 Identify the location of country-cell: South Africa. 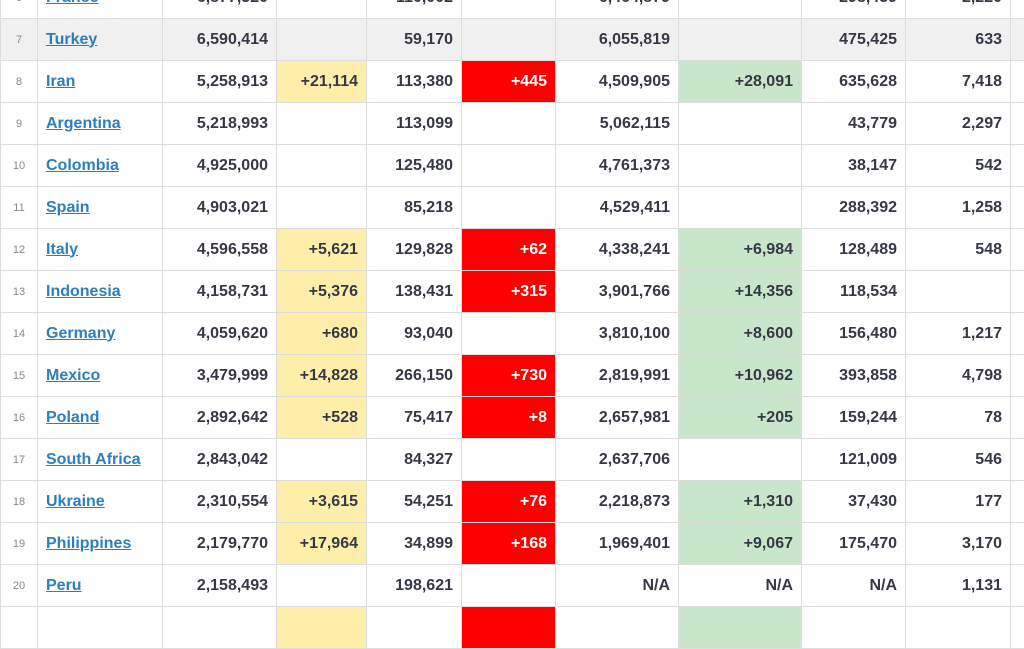
(100, 460).